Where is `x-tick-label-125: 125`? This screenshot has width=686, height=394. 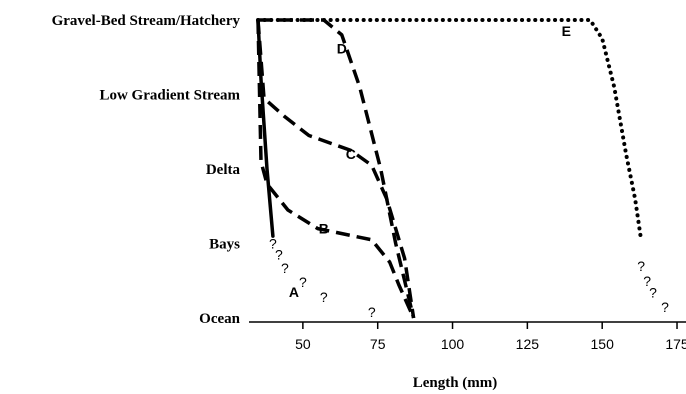 x-tick-label-125: 125 is located at coordinates (528, 344).